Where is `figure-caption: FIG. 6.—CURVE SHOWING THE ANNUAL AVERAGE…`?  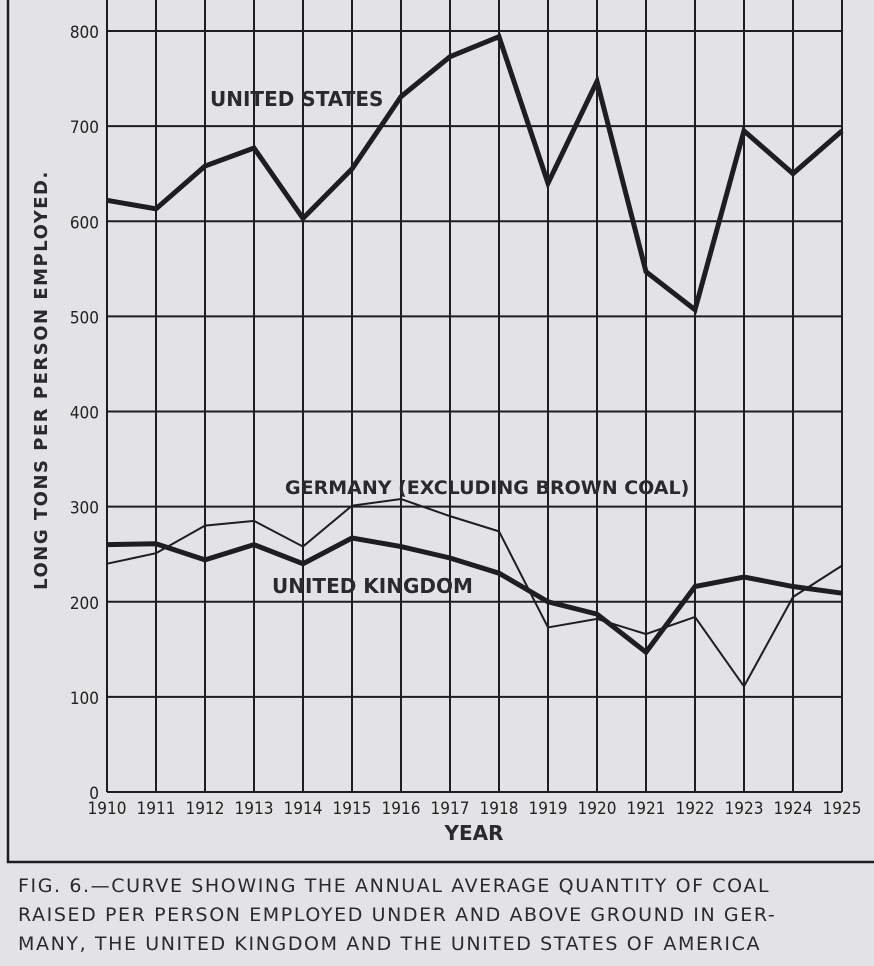 figure-caption: FIG. 6.—CURVE SHOWING THE ANNUAL AVERAGE… is located at coordinates (446, 915).